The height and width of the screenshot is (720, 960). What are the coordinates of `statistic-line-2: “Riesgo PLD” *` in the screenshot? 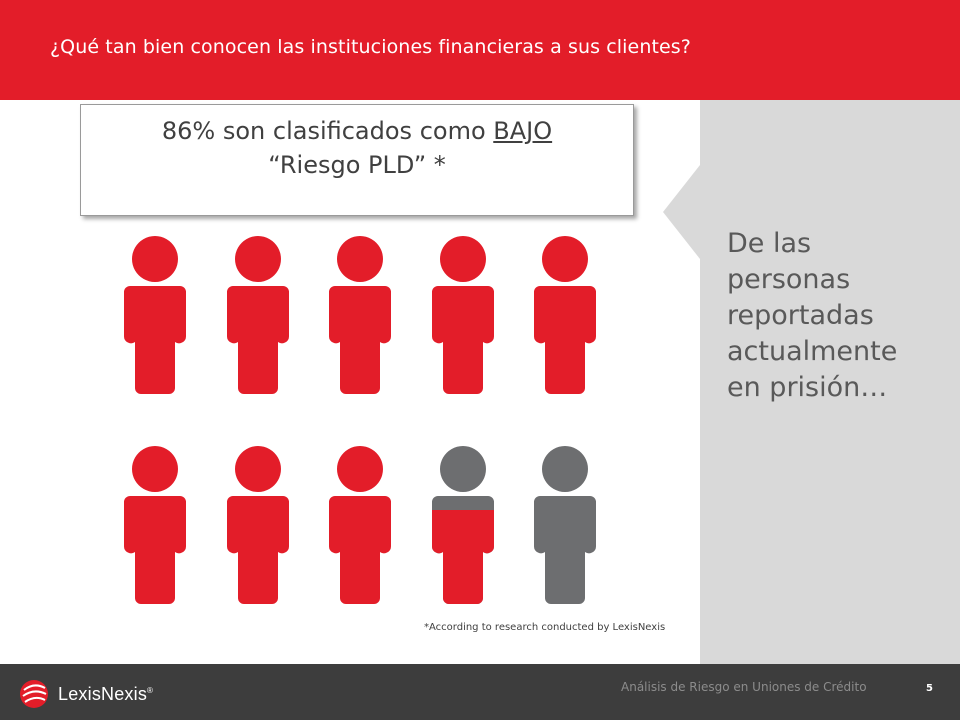 It's located at (357, 165).